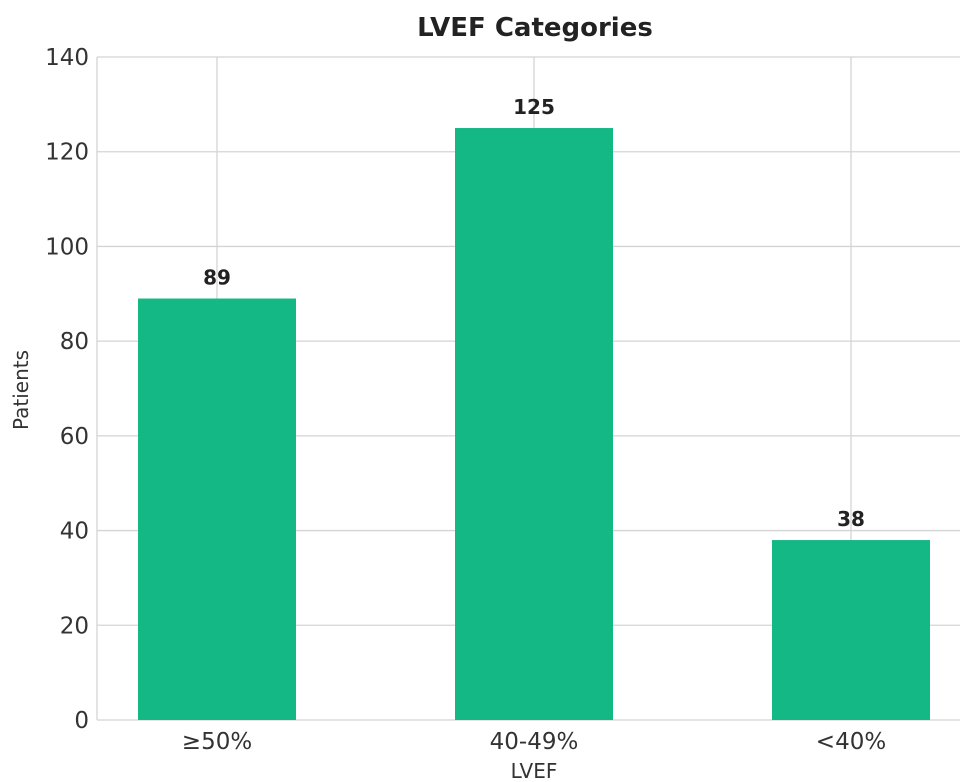 This screenshot has width=960, height=782. Describe the element at coordinates (67, 247) in the screenshot. I see `y-tick-label: 100` at that location.